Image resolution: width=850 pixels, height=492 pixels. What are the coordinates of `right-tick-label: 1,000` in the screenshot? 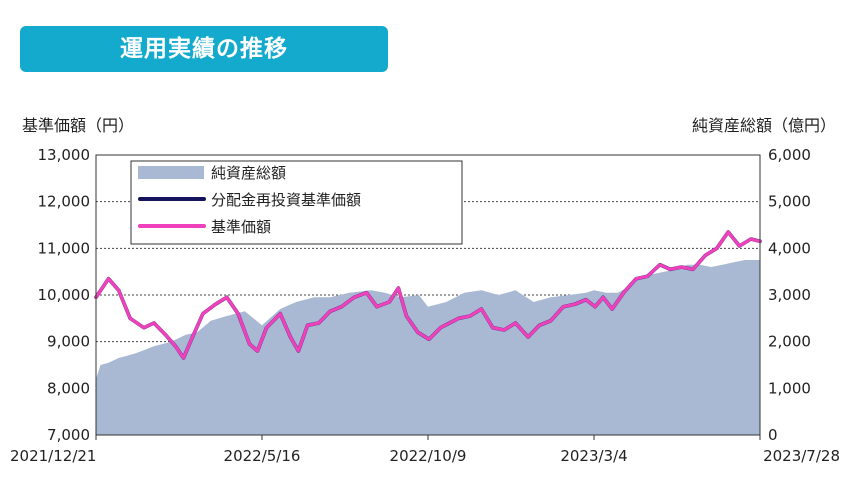 It's located at (789, 388).